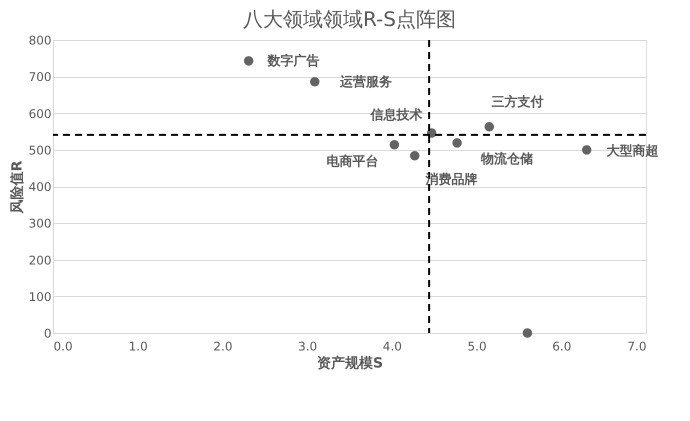  I want to click on y-tick-label: 600, so click(40, 113).